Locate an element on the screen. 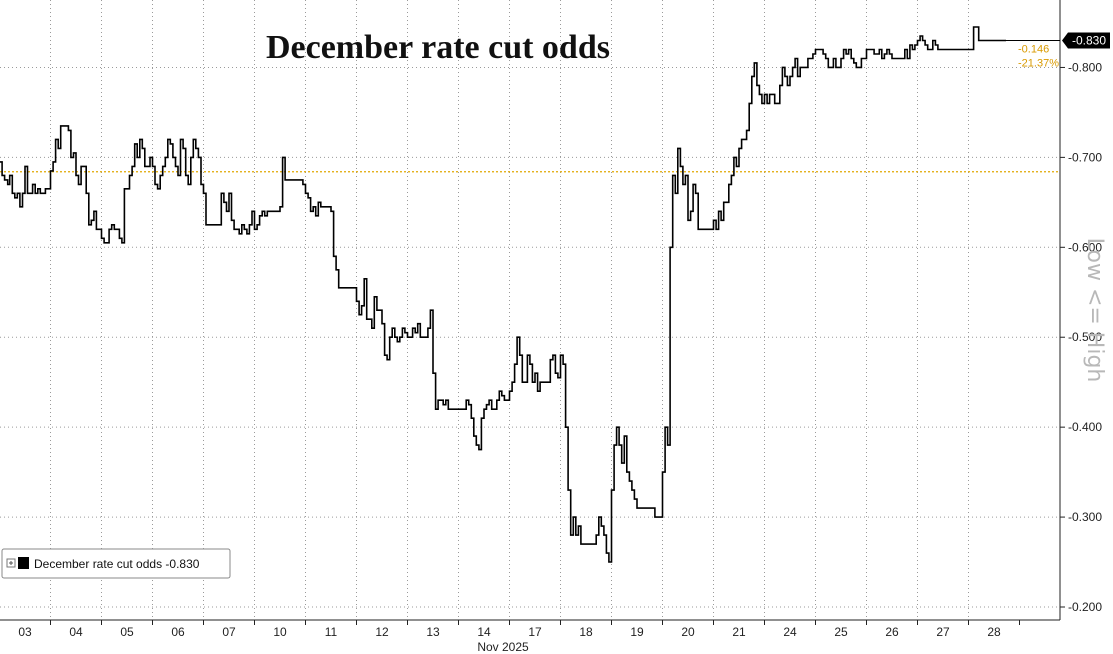  y-tick-label: -0.300 is located at coordinates (1085, 517).